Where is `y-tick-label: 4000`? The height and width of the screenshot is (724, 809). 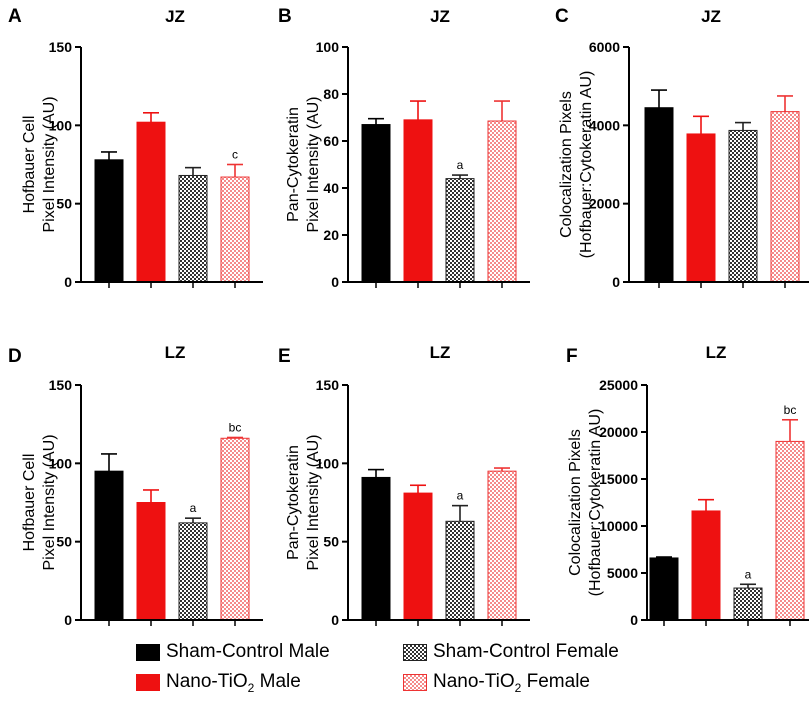
y-tick-label: 4000 is located at coordinates (604, 125).